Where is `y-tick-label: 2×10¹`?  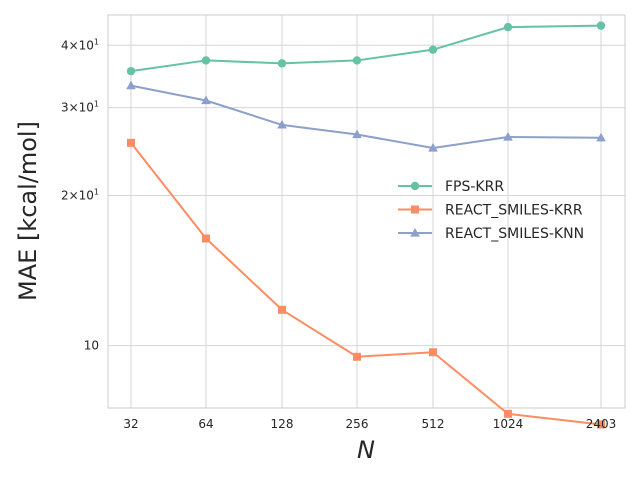
y-tick-label: 2×10¹ is located at coordinates (80, 194).